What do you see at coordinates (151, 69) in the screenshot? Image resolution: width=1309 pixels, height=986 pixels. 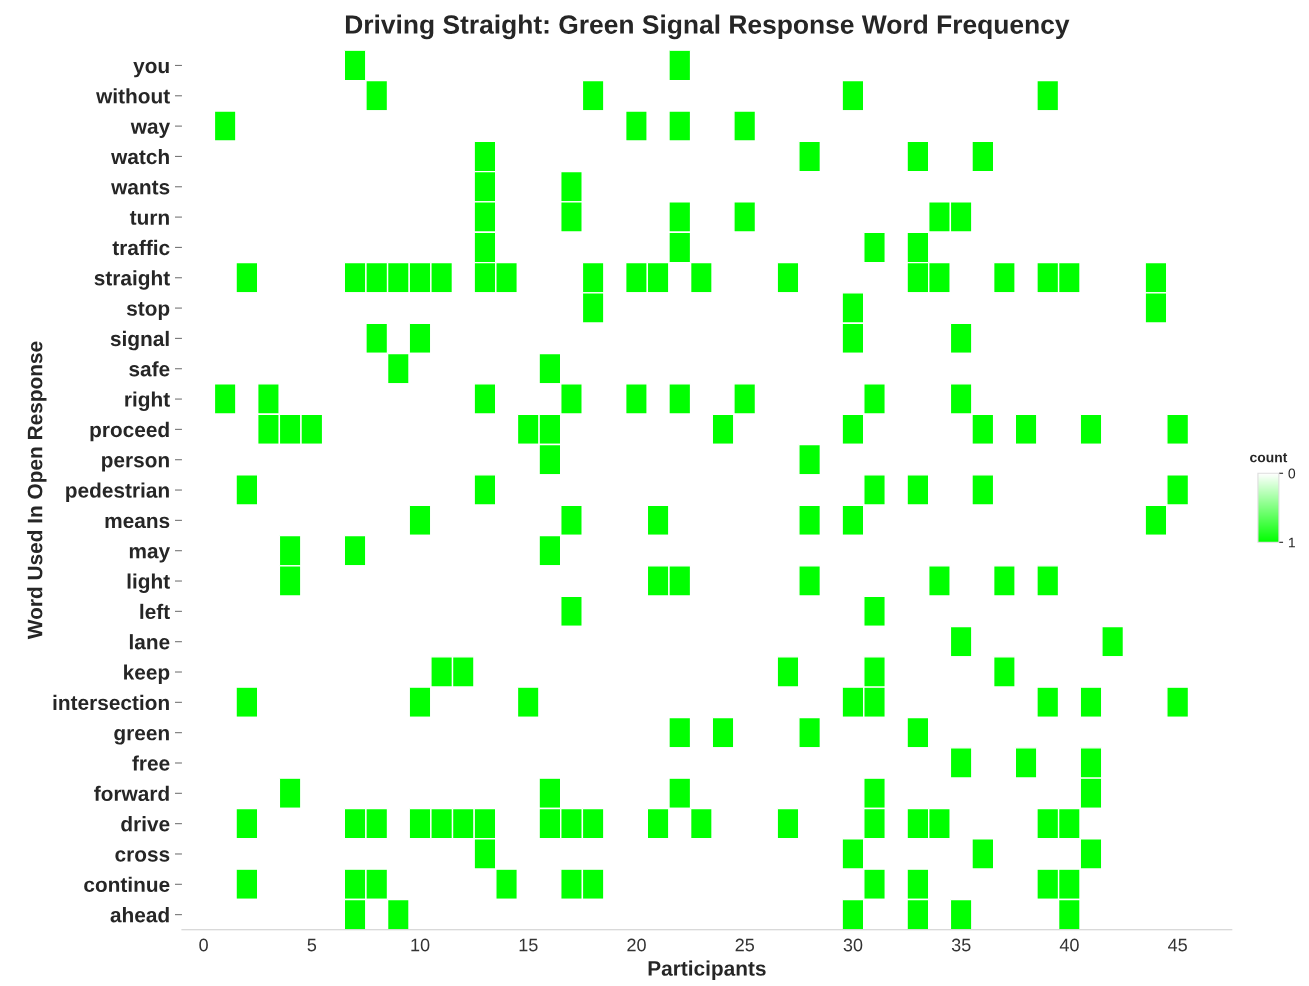 I see `y-tick-label: you` at bounding box center [151, 69].